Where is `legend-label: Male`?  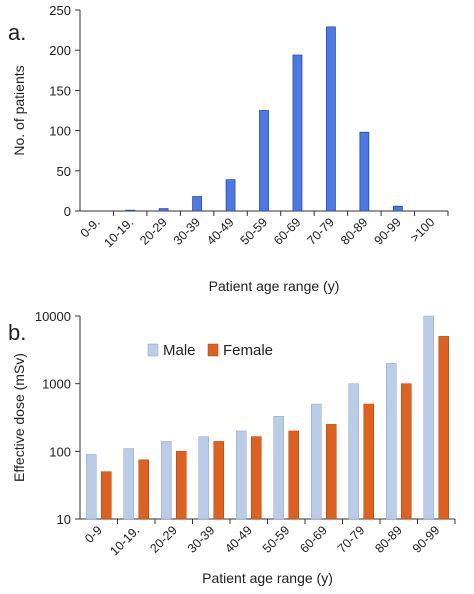
legend-label: Male is located at coordinates (179, 350).